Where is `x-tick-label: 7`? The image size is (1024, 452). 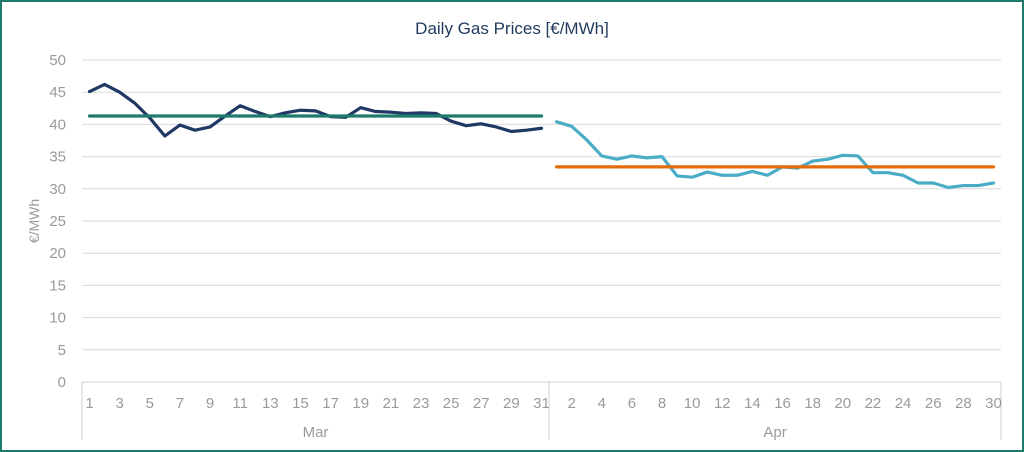
x-tick-label: 7 is located at coordinates (180, 403).